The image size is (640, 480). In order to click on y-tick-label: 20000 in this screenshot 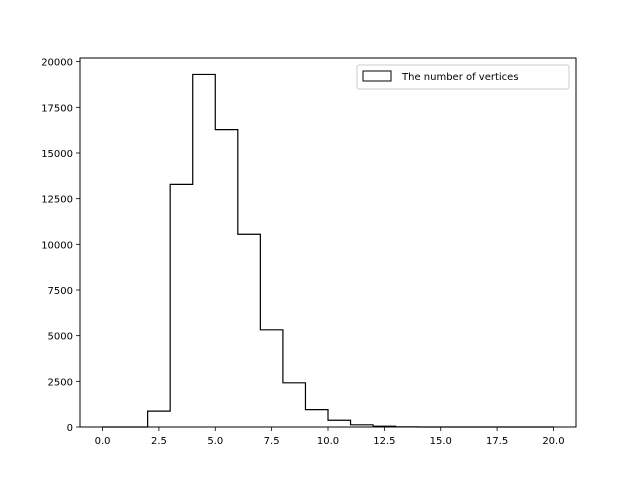, I will do `click(57, 63)`.